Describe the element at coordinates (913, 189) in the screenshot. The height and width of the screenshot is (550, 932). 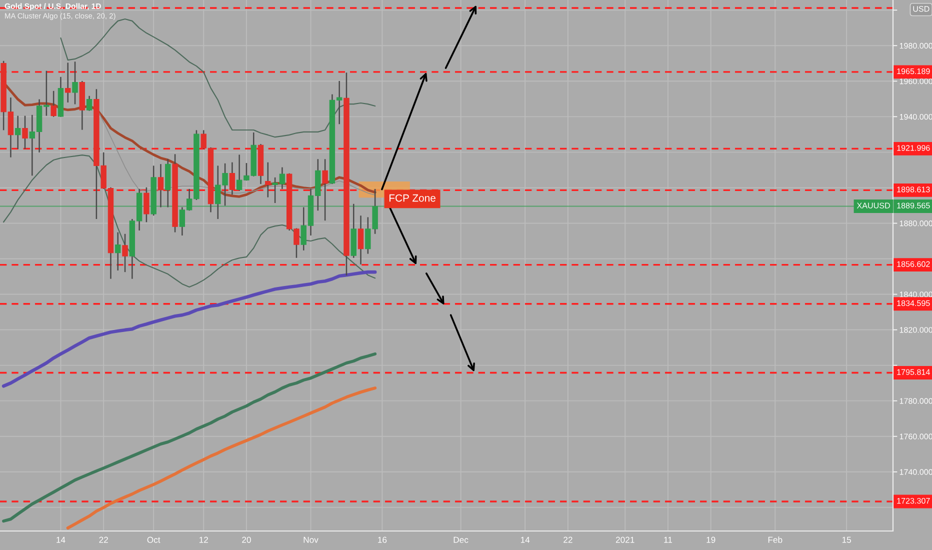
I see `ref-line-label: 1898.613` at that location.